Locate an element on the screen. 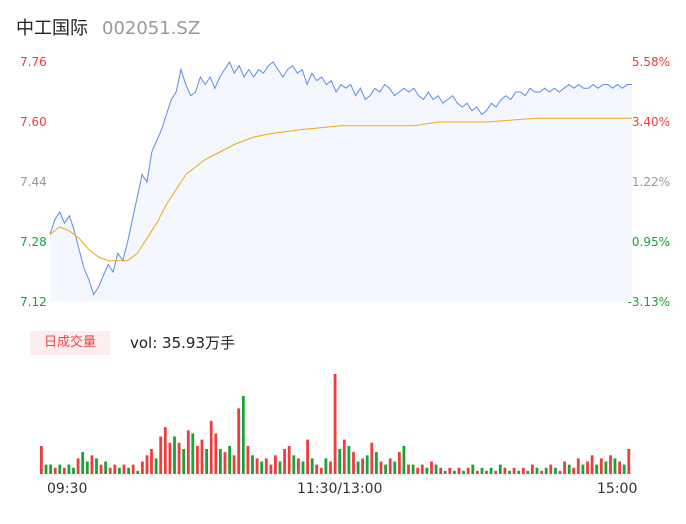 The image size is (686, 524). pct-tick-4: -3.13% is located at coordinates (648, 302).